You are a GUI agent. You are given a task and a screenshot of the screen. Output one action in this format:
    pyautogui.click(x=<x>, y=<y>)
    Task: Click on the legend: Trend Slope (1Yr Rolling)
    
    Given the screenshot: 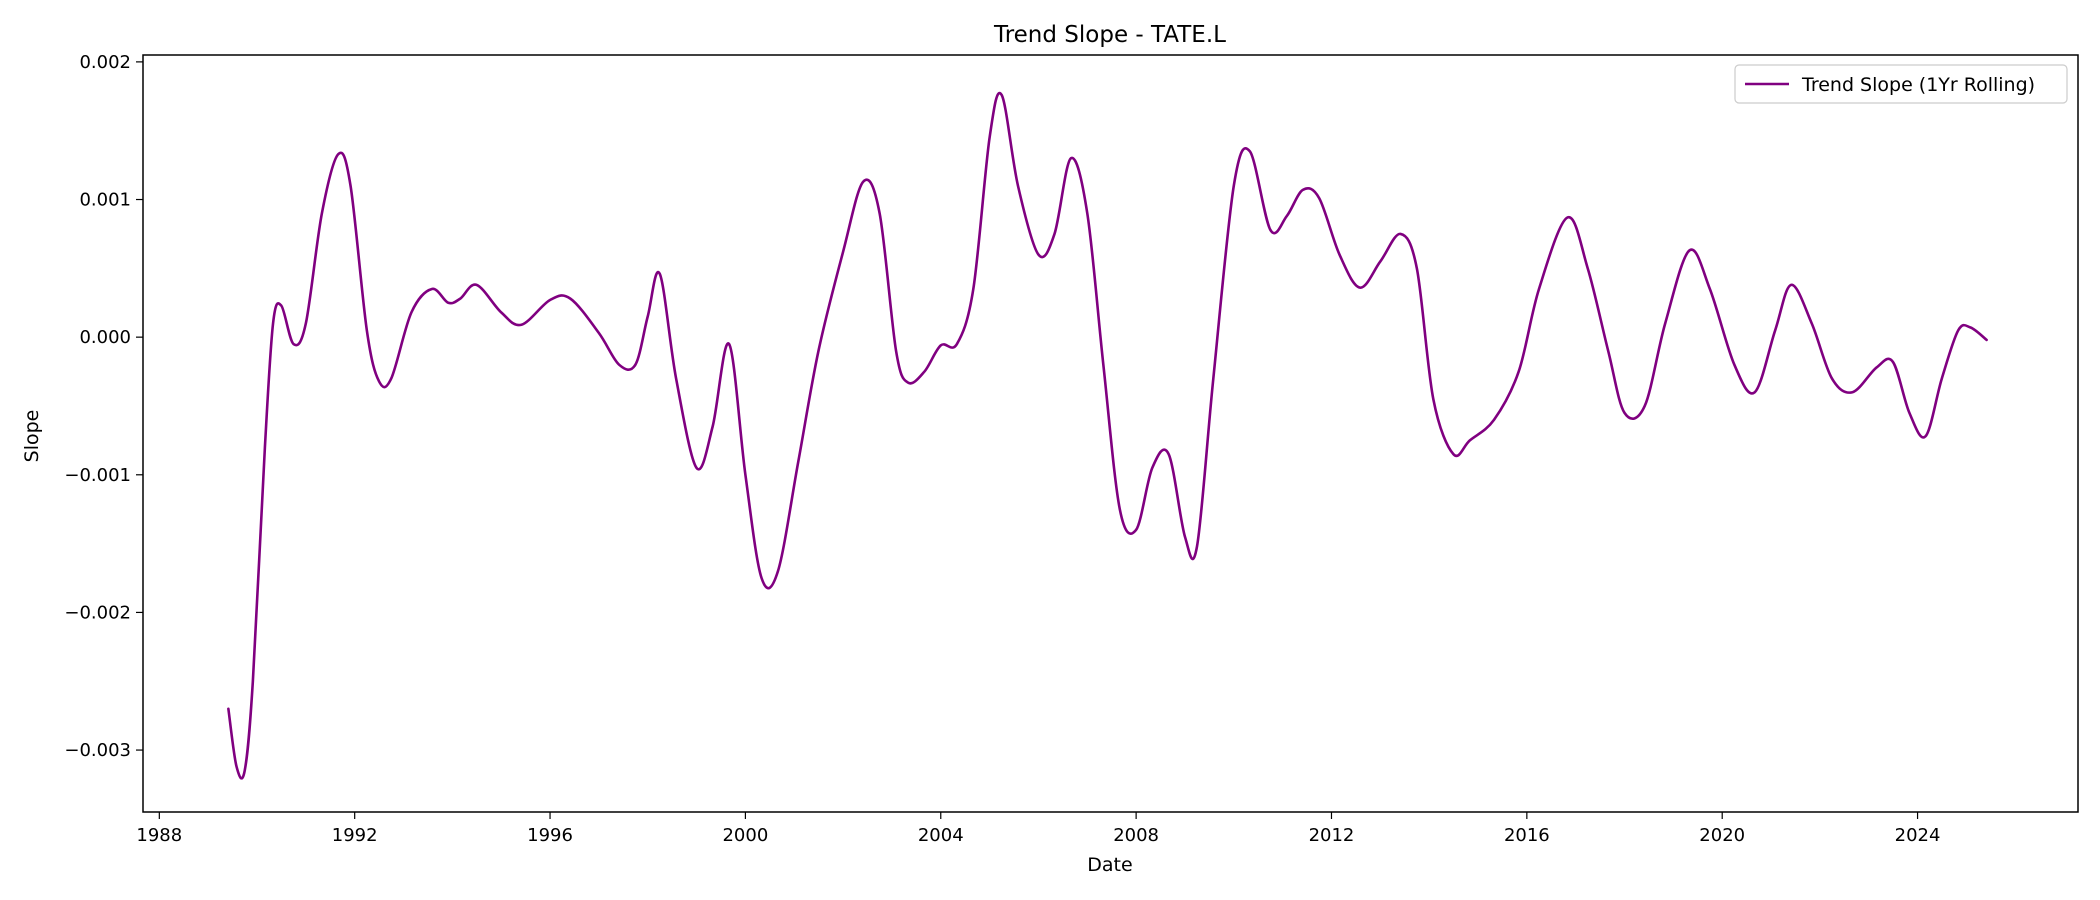 What is the action you would take?
    pyautogui.click(x=1901, y=84)
    